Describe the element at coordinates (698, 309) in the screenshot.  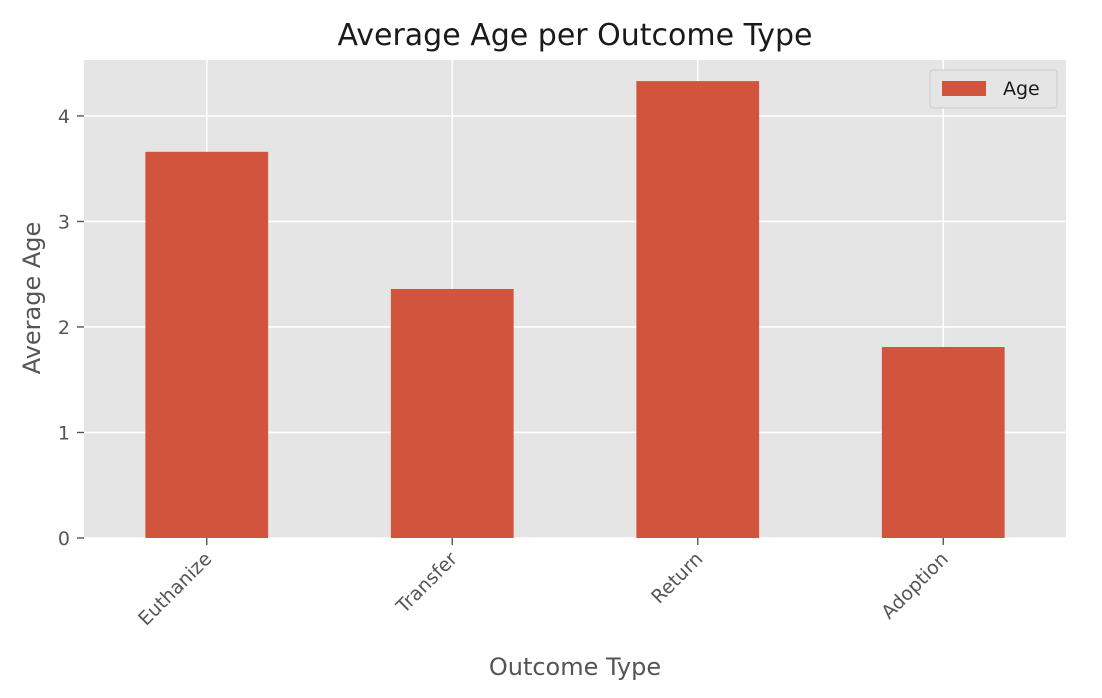
I see `bar-return` at that location.